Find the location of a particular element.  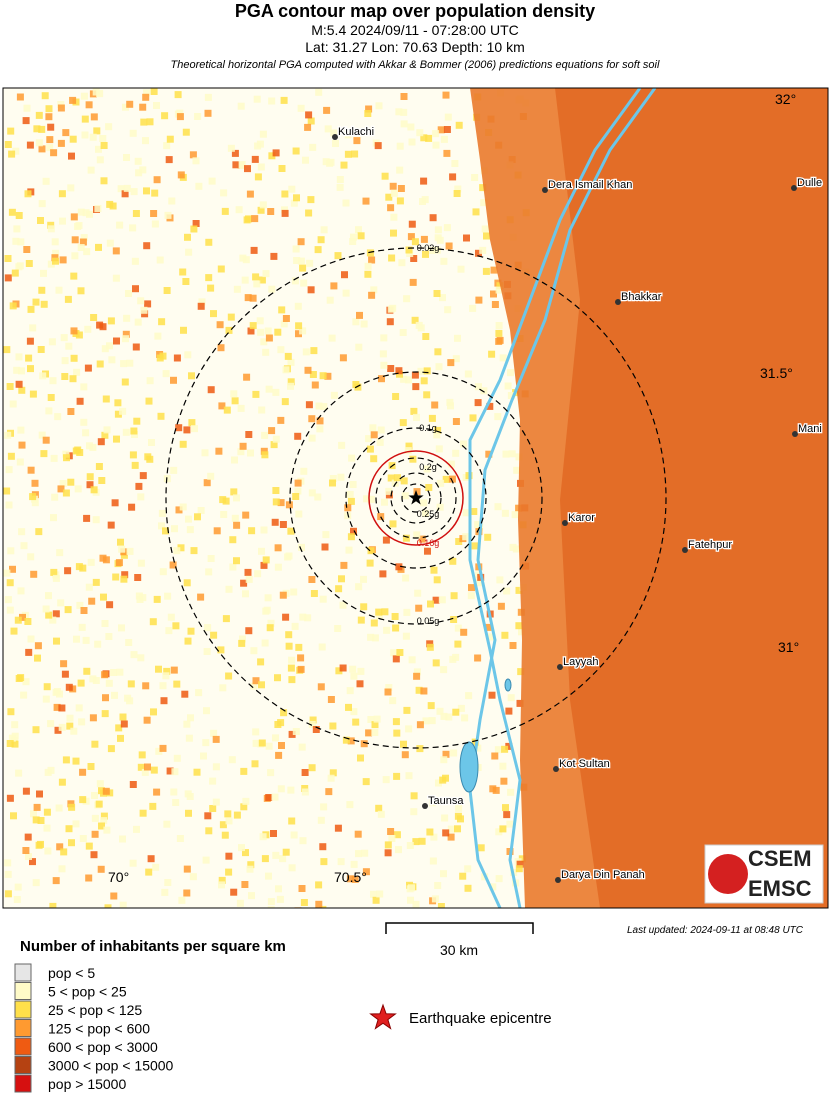

city-label: Kulachi is located at coordinates (356, 132).